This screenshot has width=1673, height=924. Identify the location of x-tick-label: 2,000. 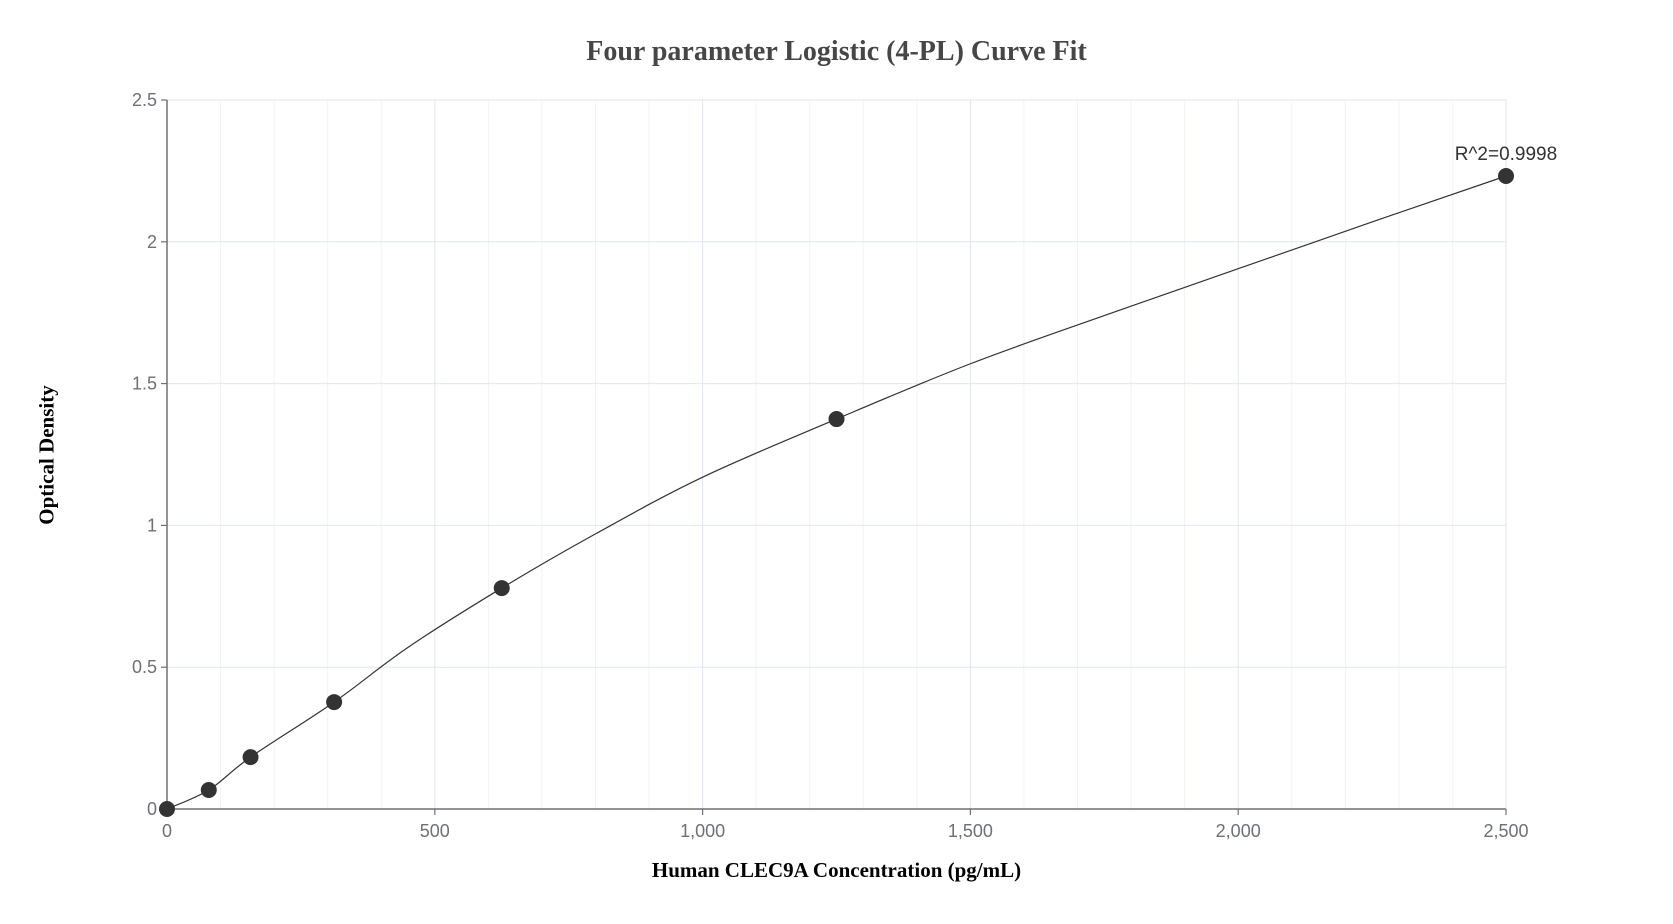
(1238, 831).